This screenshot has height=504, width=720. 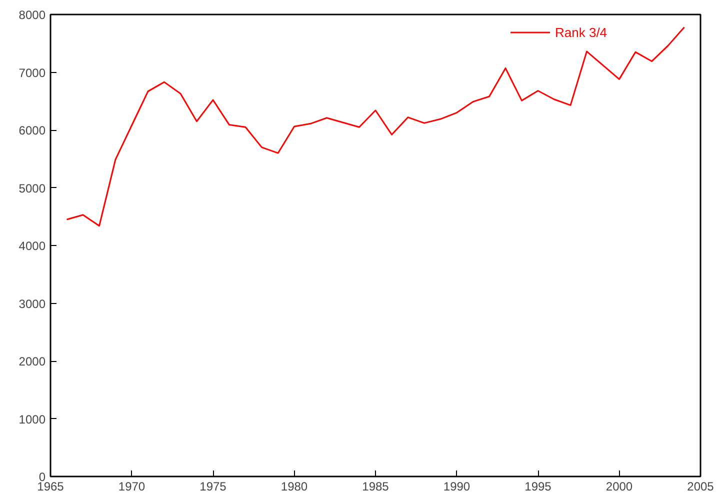 What do you see at coordinates (32, 131) in the screenshot?
I see `y-tick-label: 6000` at bounding box center [32, 131].